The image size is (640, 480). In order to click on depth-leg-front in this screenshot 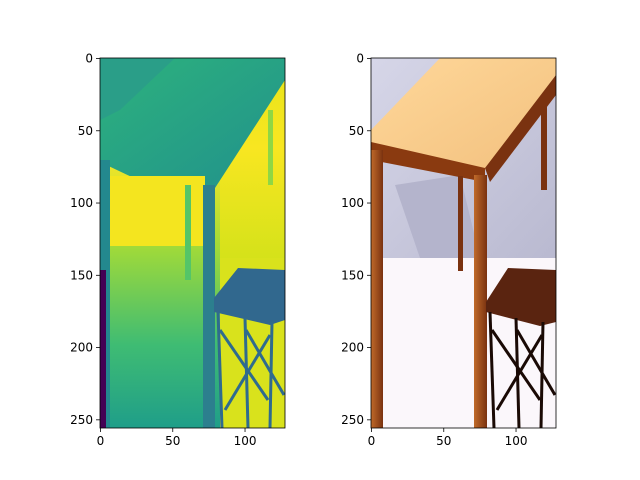, I will do `click(209, 306)`.